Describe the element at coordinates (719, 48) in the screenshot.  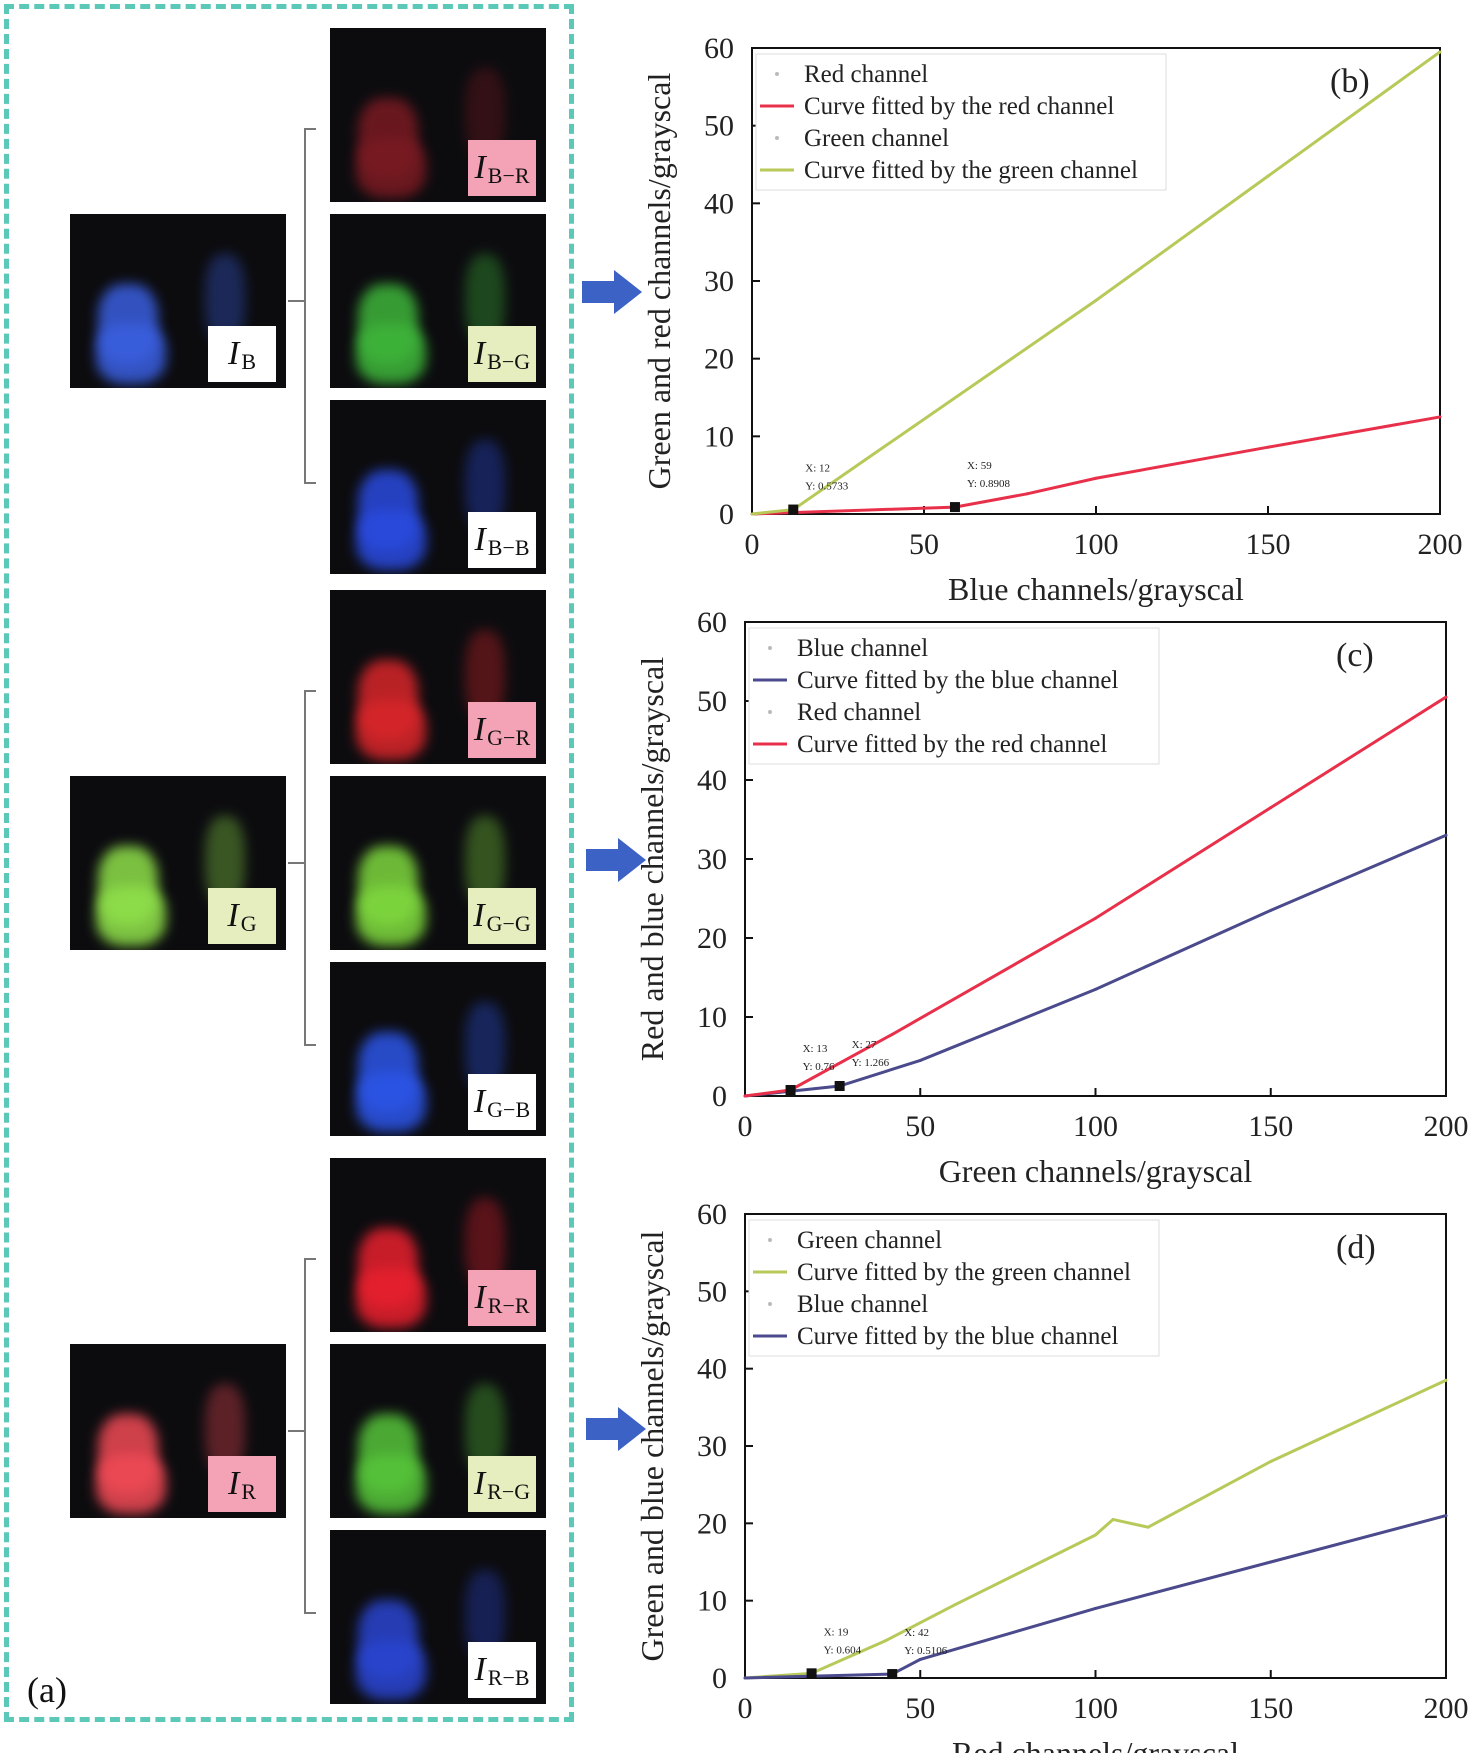
I see `y-tick-label: 60` at that location.